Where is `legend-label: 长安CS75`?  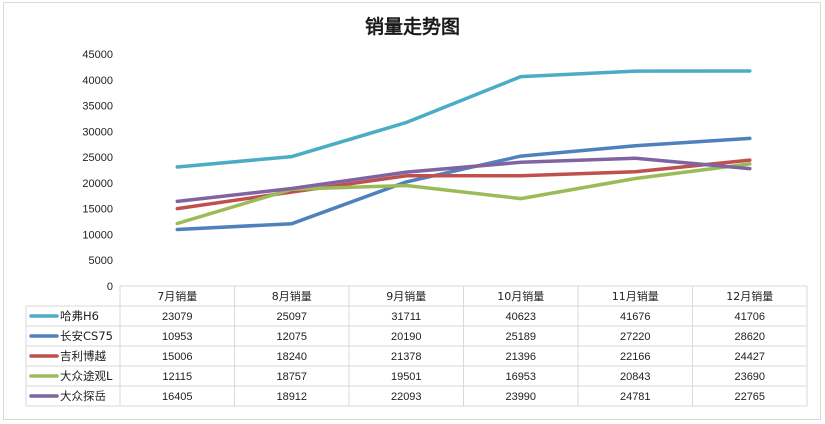 legend-label: 长安CS75 is located at coordinates (86, 336).